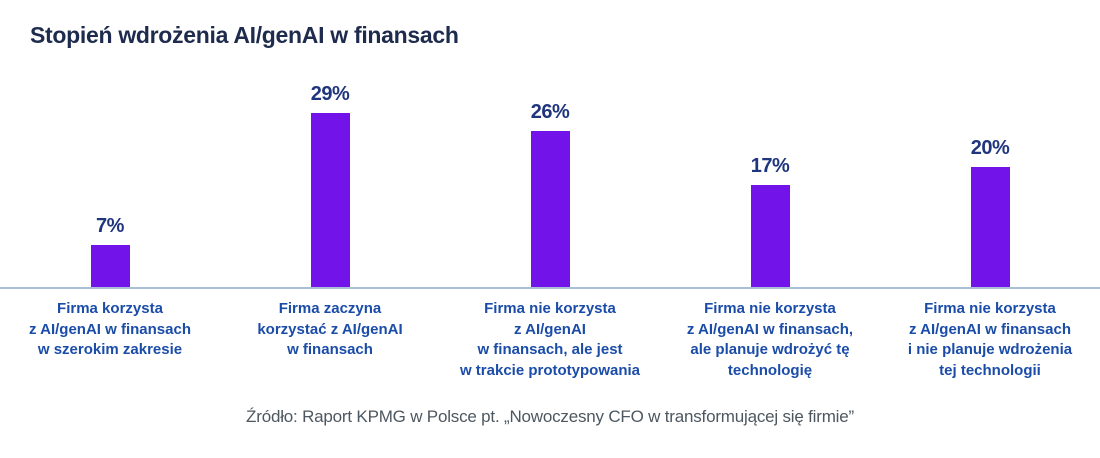  I want to click on bar-value-label: 26%, so click(550, 112).